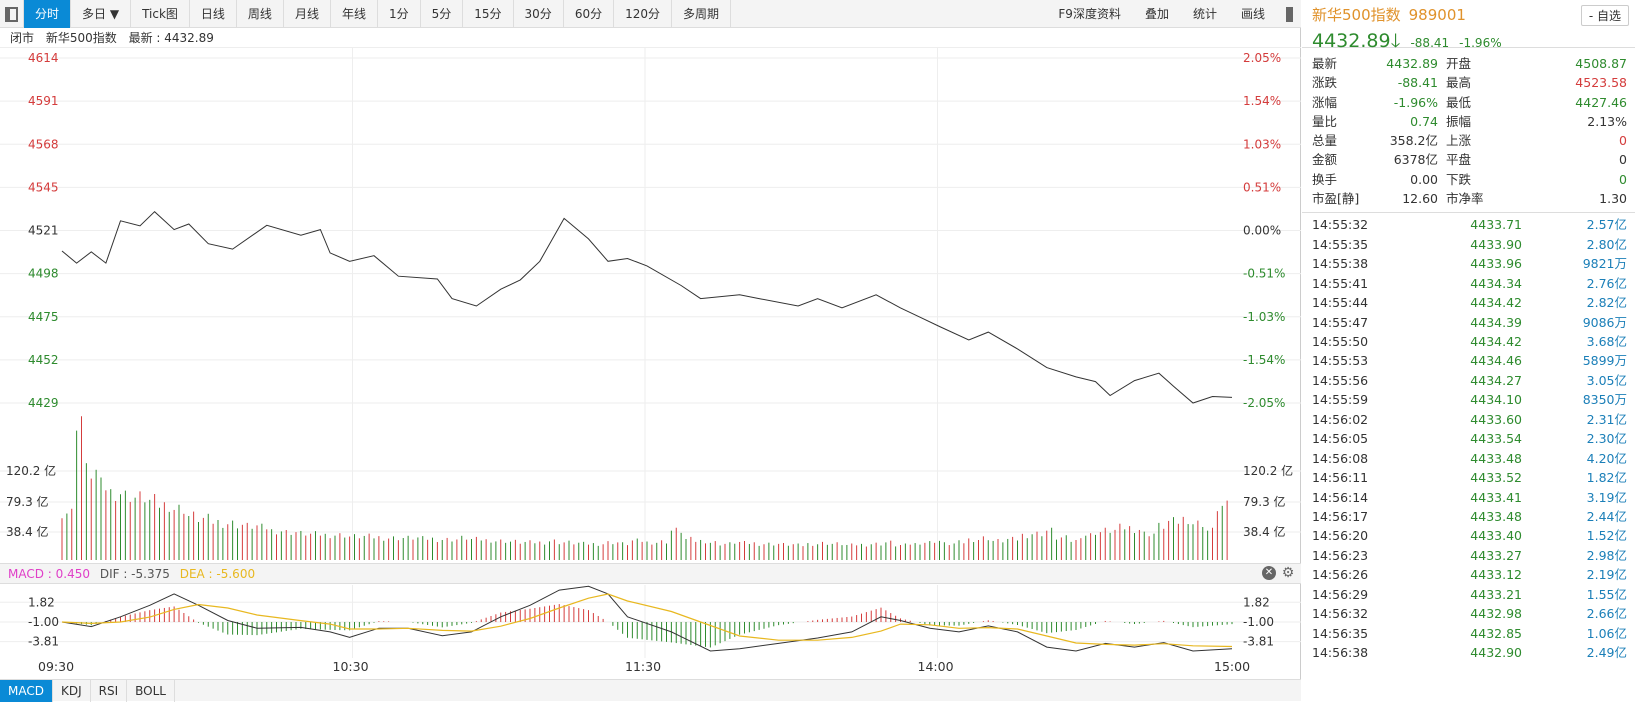 The image size is (1635, 702). What do you see at coordinates (1325, 160) in the screenshot?
I see `stat-label: 金额` at bounding box center [1325, 160].